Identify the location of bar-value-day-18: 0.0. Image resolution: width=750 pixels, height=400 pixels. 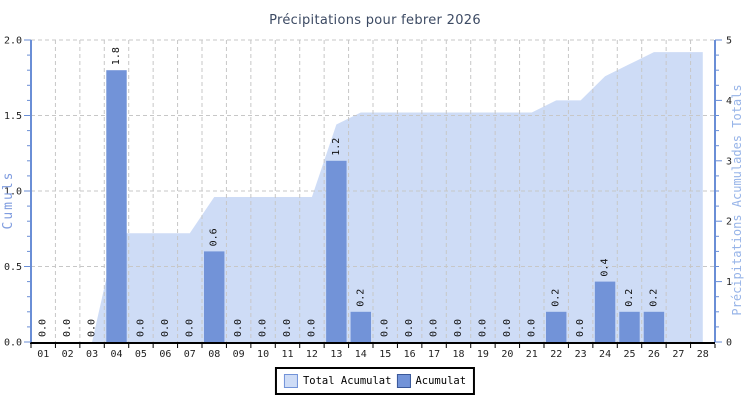
(458, 328).